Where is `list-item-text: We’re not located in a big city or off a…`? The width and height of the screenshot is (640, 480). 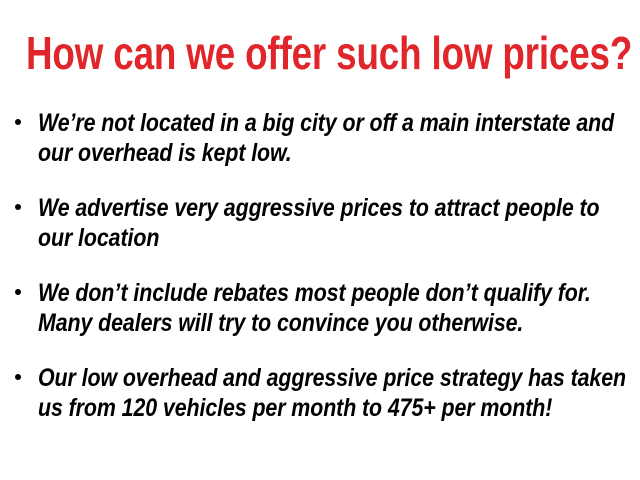 list-item-text: We’re not located in a big city or off a… is located at coordinates (326, 138).